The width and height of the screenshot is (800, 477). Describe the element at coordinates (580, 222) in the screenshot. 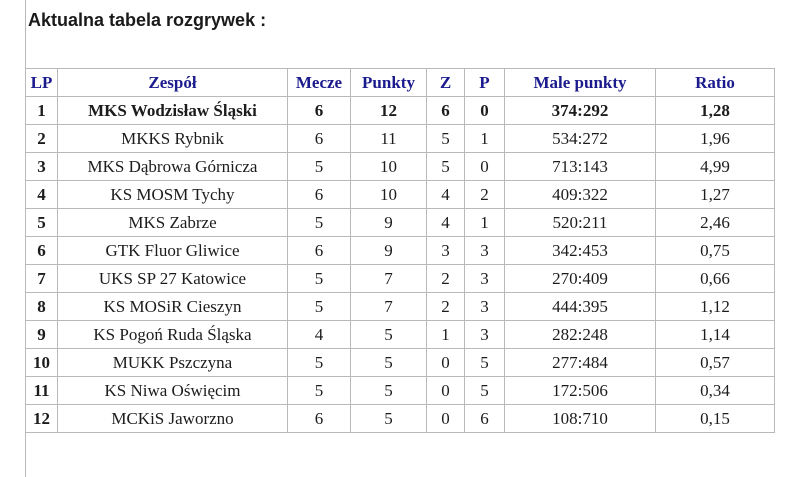

I see `cell-male_punkty: 520:211` at that location.